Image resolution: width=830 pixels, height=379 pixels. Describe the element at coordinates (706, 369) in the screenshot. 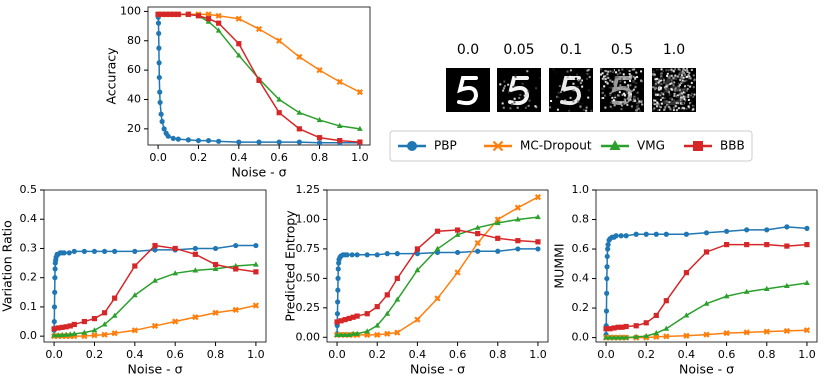

I see `x-axis-label: Noise - σ` at that location.